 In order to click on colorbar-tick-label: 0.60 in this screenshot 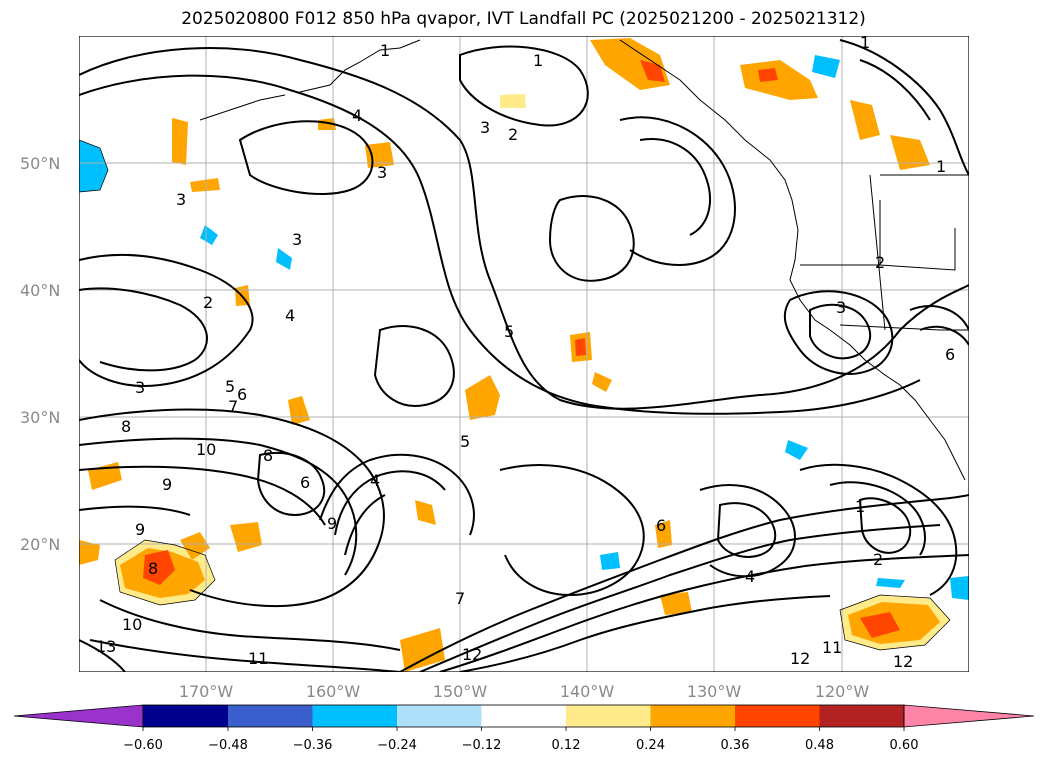, I will do `click(904, 745)`.